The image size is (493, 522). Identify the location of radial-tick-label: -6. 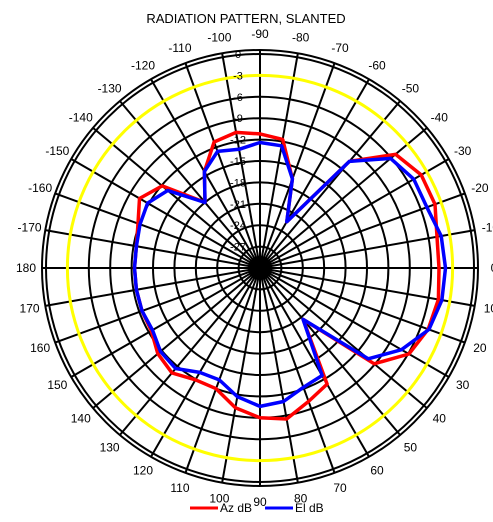
(238, 98).